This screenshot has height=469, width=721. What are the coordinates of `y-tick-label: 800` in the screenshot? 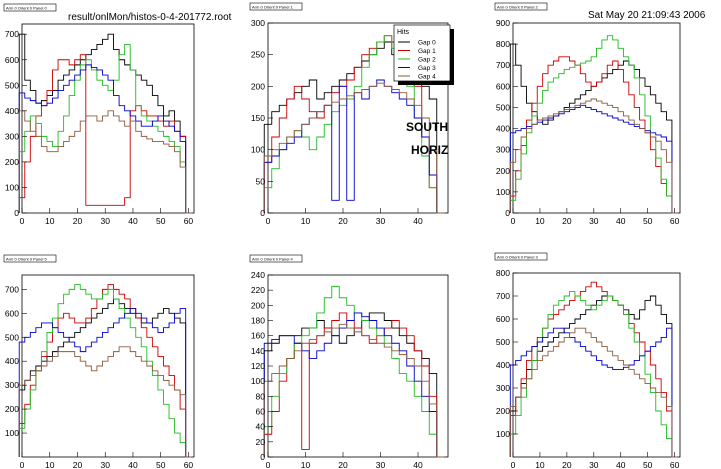 It's located at (503, 273).